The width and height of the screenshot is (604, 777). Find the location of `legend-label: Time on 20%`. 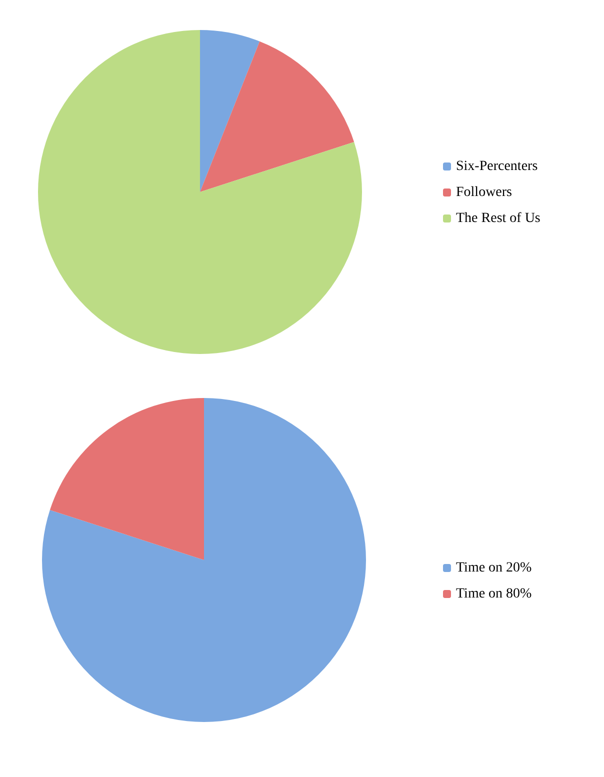

legend-label: Time on 20% is located at coordinates (494, 568).